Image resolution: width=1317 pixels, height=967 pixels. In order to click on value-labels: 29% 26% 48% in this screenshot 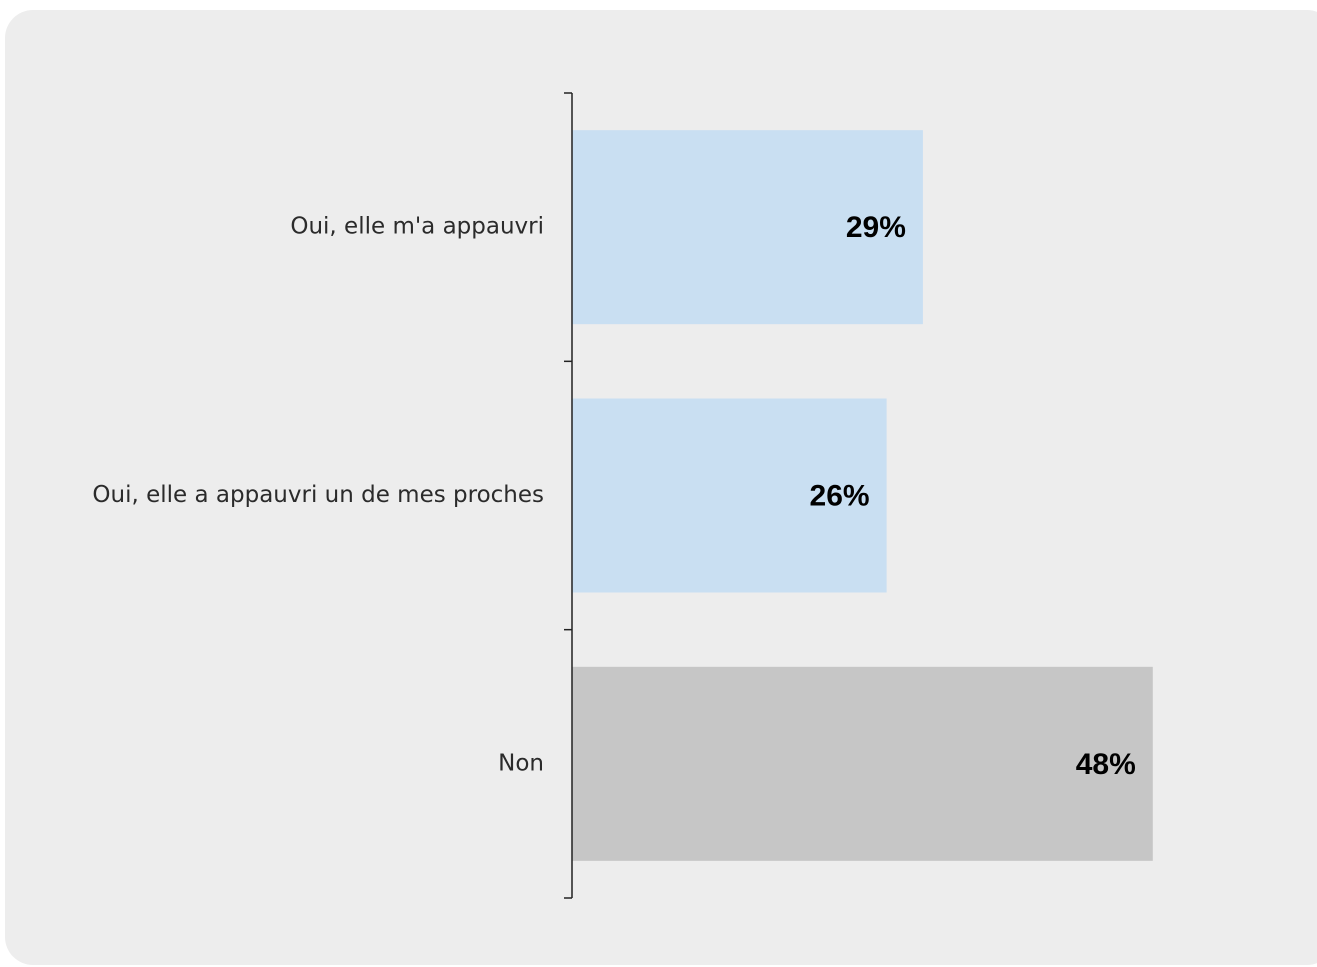, I will do `click(973, 496)`.